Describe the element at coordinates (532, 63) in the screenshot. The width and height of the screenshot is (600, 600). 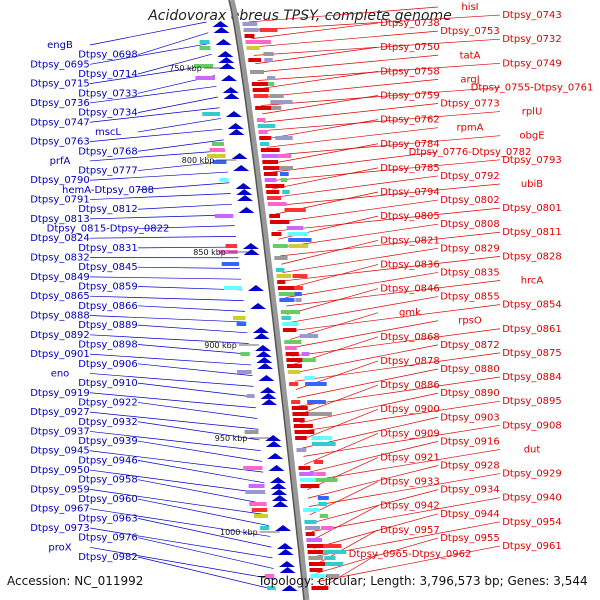
I see `right-gene-label: Dtpsy_0749` at that location.